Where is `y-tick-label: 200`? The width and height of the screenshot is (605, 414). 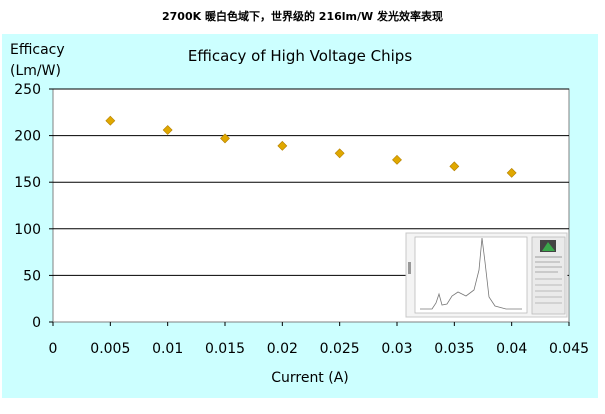 y-tick-label: 200 is located at coordinates (27, 137).